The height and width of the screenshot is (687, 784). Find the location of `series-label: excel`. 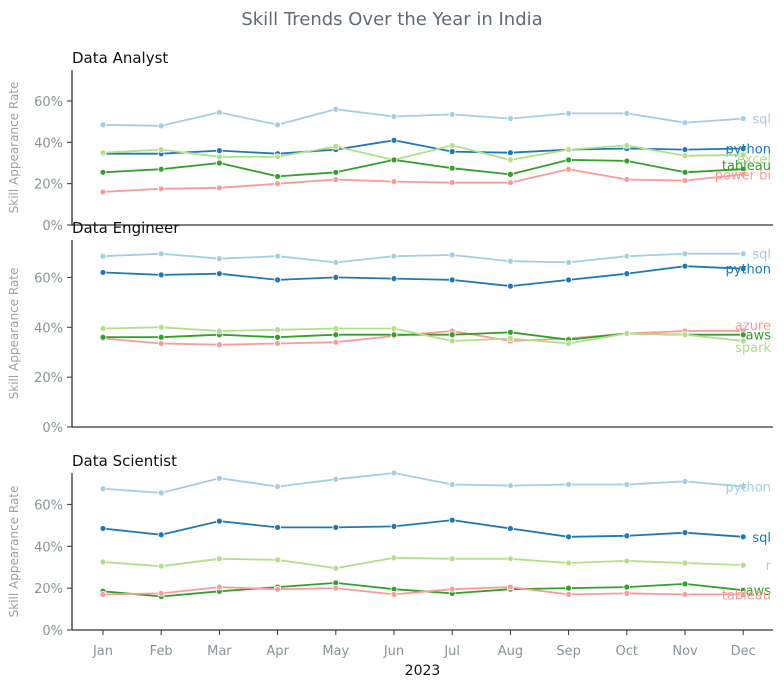

series-label: excel is located at coordinates (754, 160).